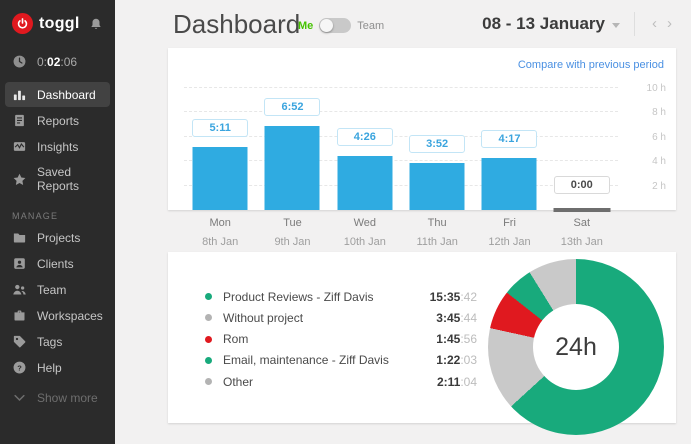 The height and width of the screenshot is (444, 691). What do you see at coordinates (52, 289) in the screenshot?
I see `sidebar-item-label: Team` at bounding box center [52, 289].